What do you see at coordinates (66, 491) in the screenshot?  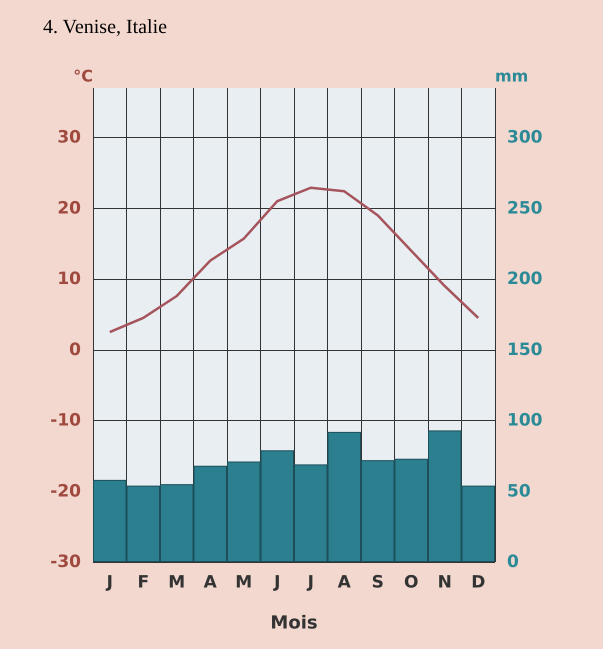 I see `y-tick-label: -20` at bounding box center [66, 491].